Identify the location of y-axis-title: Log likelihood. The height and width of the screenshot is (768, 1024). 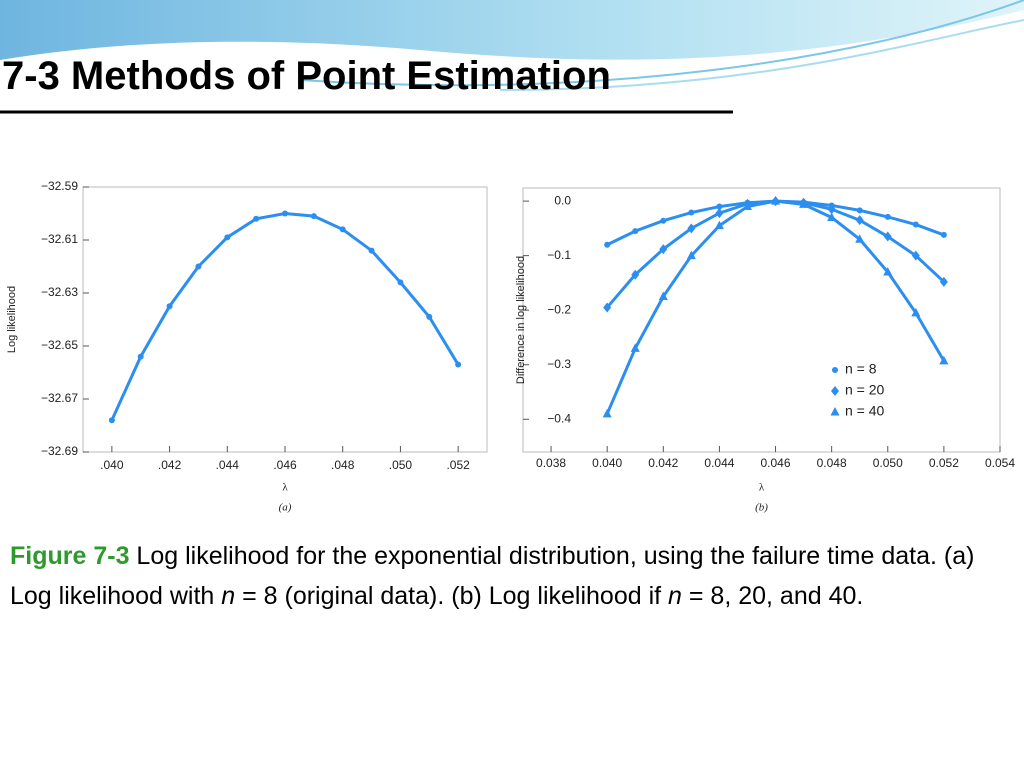
(12, 319).